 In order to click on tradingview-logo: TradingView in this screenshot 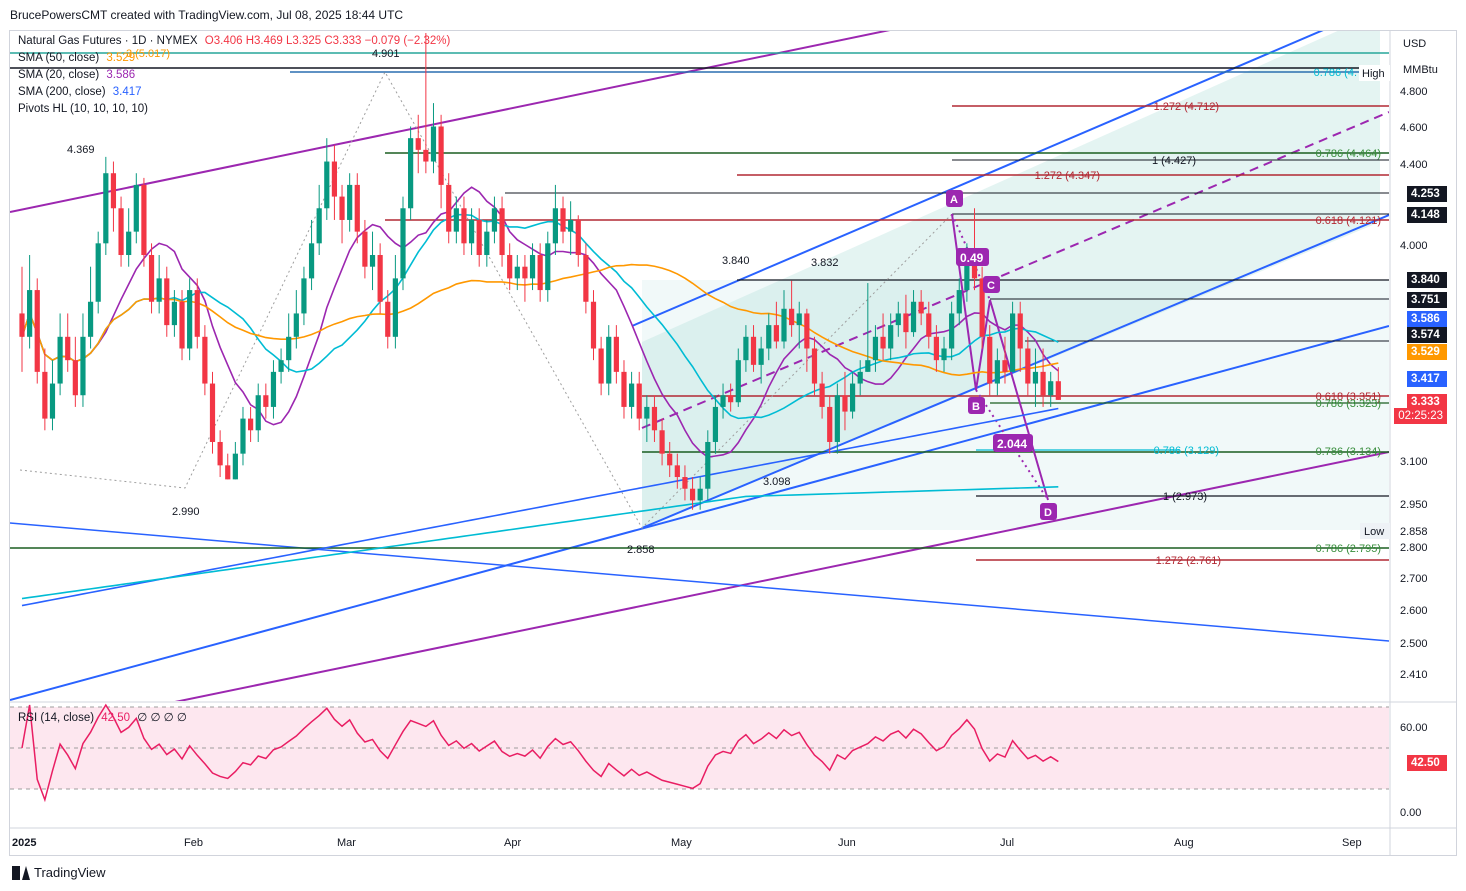, I will do `click(59, 872)`.